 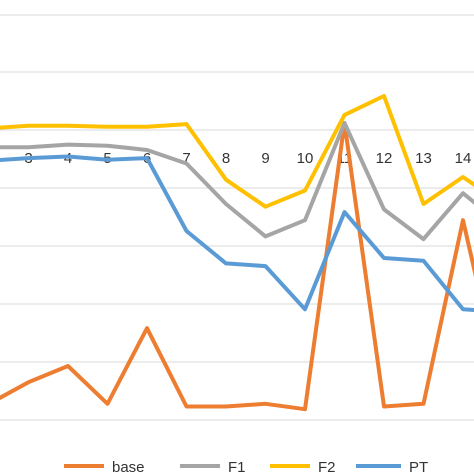 What do you see at coordinates (237, 466) in the screenshot?
I see `legend-label-F1: F1` at bounding box center [237, 466].